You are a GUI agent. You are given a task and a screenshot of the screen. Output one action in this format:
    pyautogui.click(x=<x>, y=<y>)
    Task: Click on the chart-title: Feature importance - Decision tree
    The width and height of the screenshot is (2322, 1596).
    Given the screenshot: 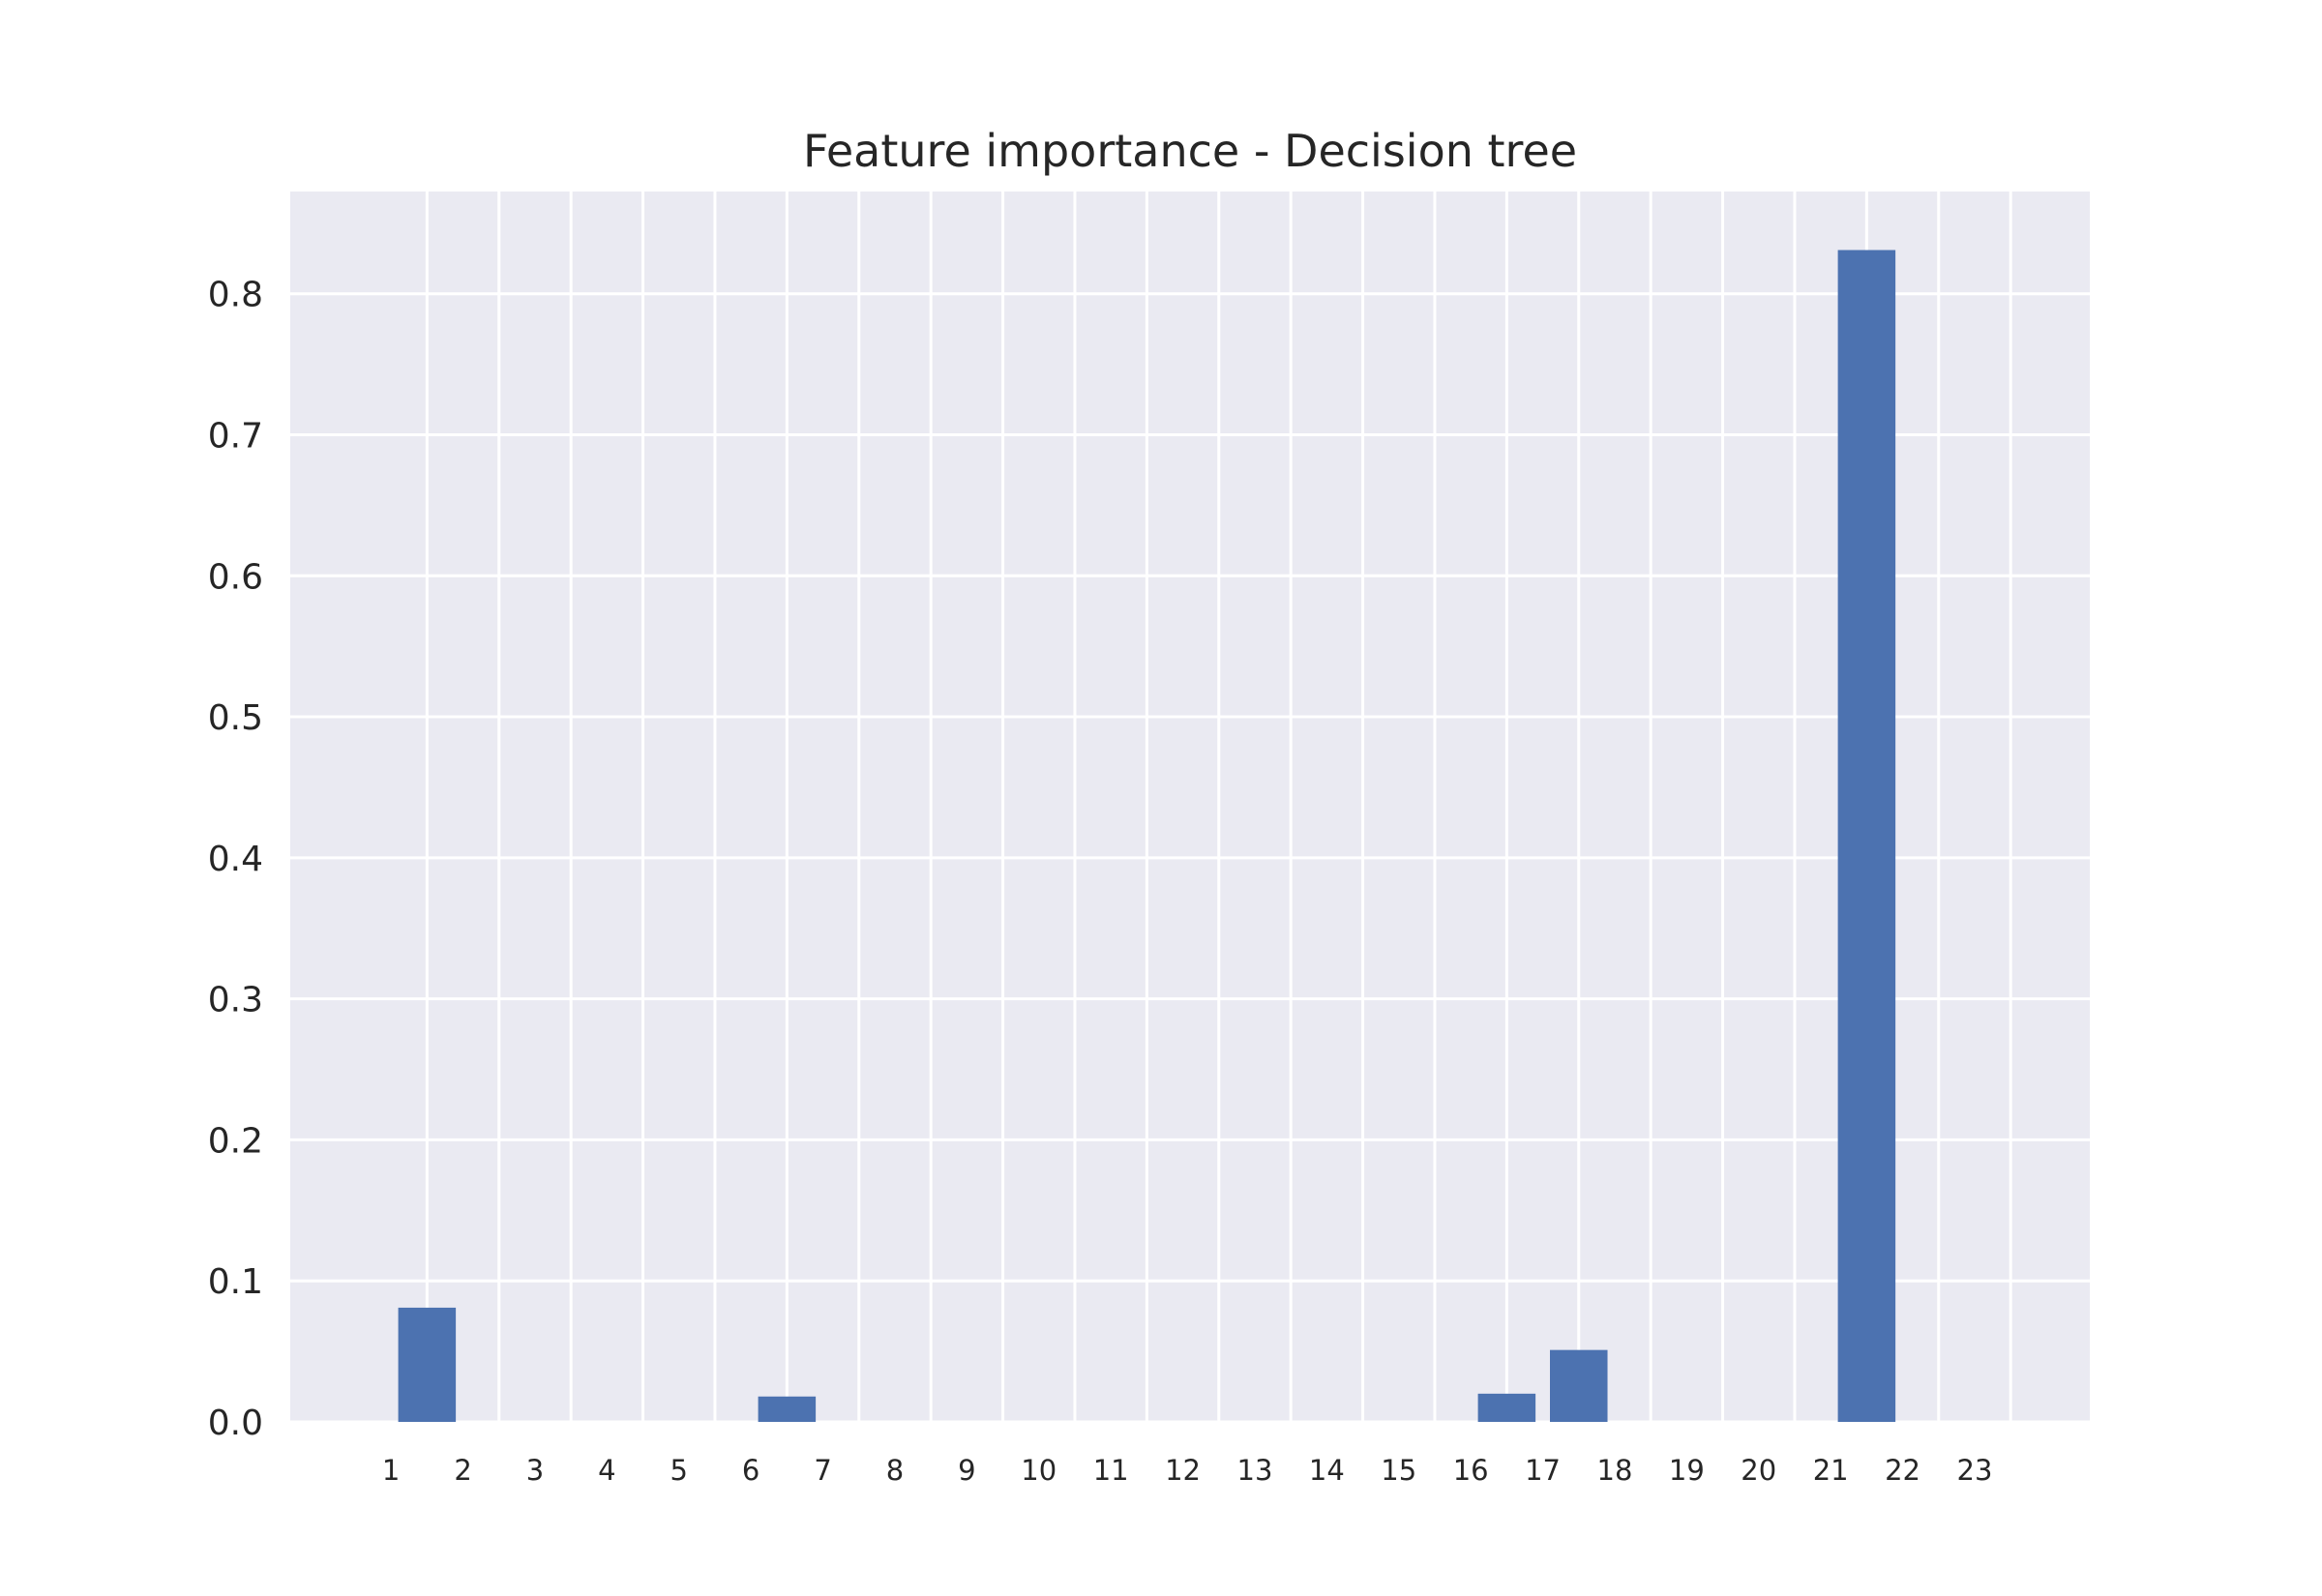 What is the action you would take?
    pyautogui.click(x=1190, y=151)
    